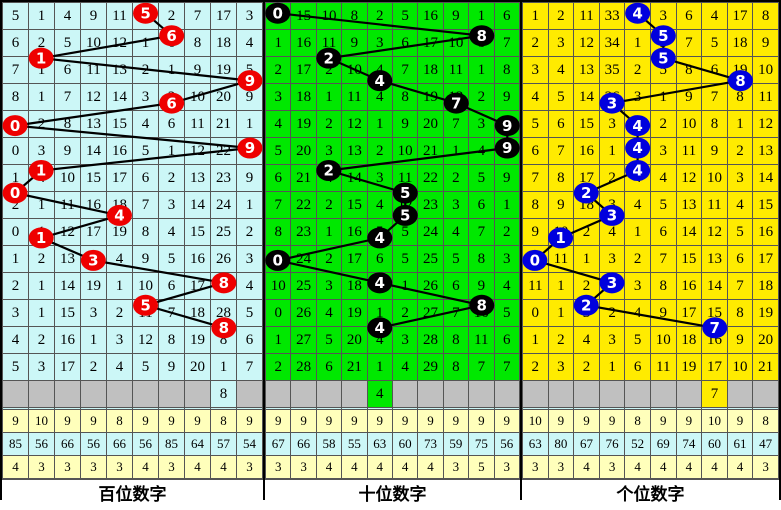 The width and height of the screenshot is (781, 510). What do you see at coordinates (392, 97) in the screenshot?
I see `table-row: 3 18 1 11 4 8 19 12 2 9` at bounding box center [392, 97].